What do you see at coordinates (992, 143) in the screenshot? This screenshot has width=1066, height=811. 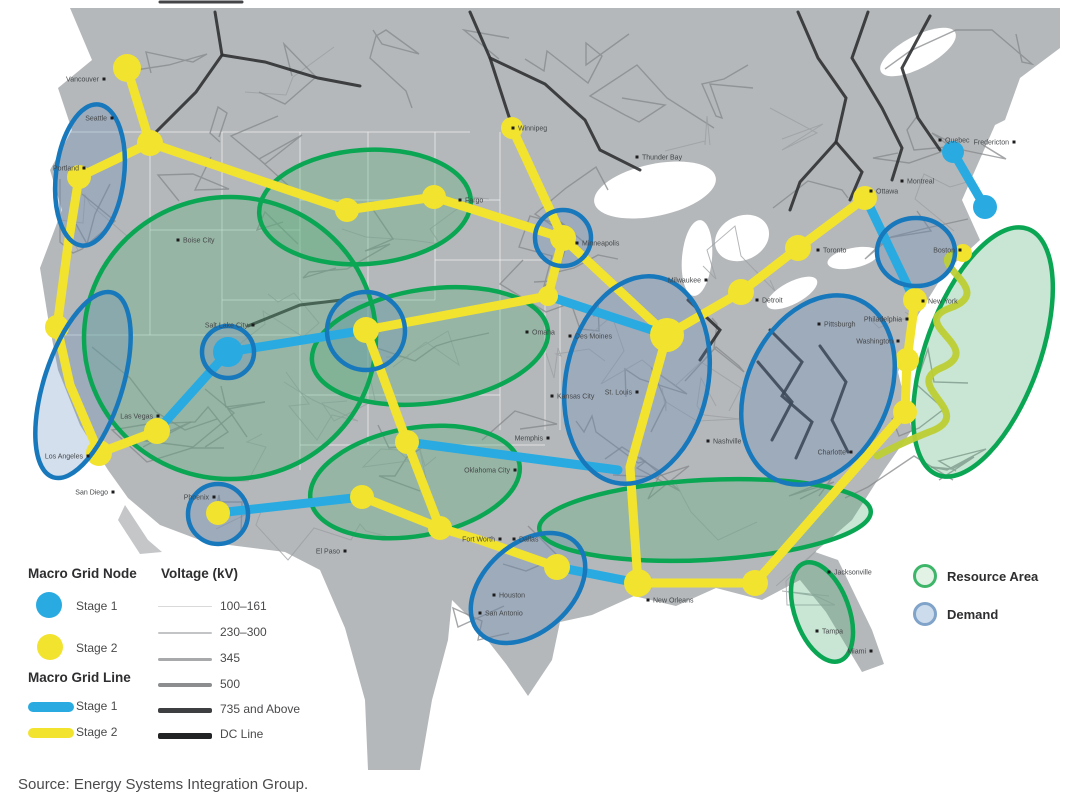 I see `city-label: Fredericton` at bounding box center [992, 143].